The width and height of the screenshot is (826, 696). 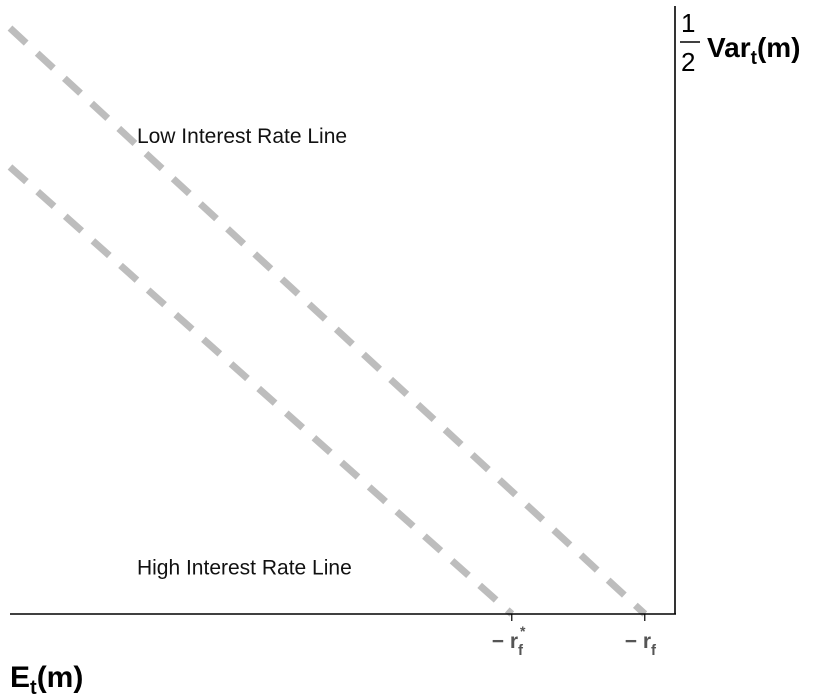 What do you see at coordinates (688, 23) in the screenshot?
I see `y-label-fraction-numerator: 1` at bounding box center [688, 23].